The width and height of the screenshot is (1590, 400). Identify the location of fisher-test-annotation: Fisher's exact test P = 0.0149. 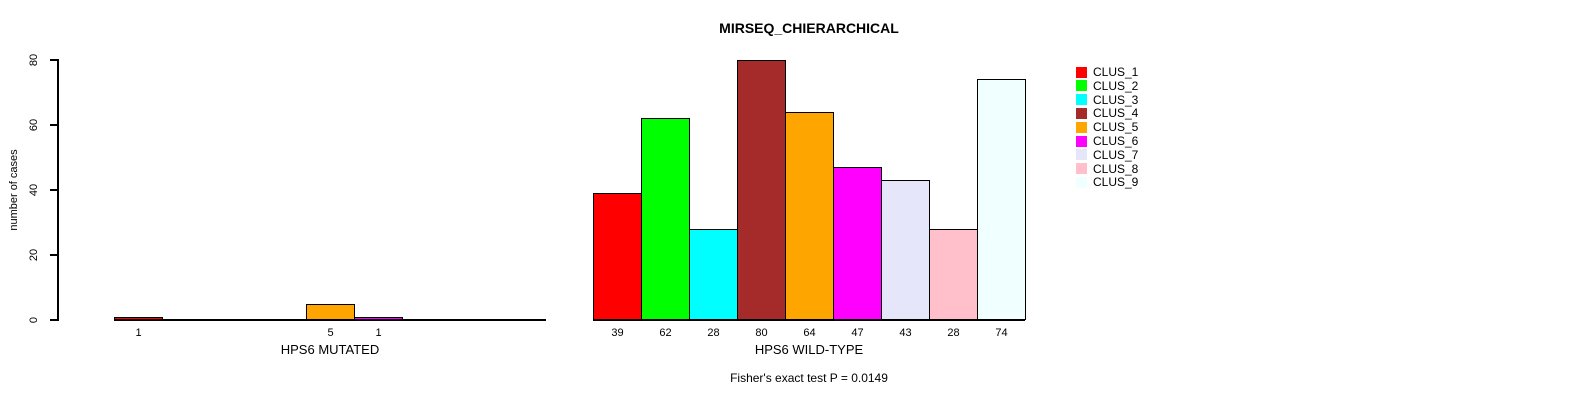
(809, 378).